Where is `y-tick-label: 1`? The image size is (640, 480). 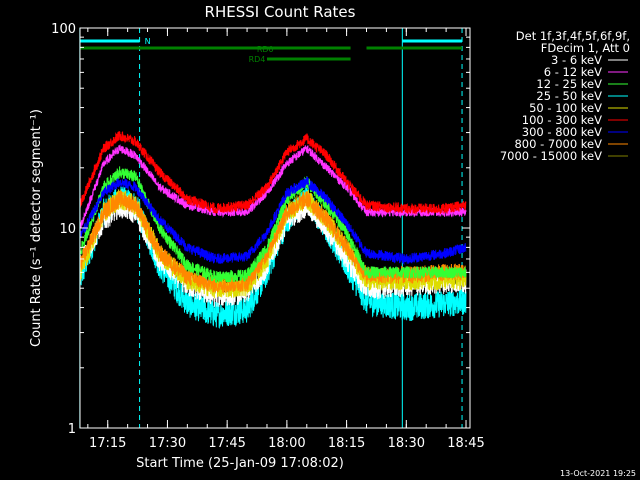
y-tick-label: 1 is located at coordinates (72, 429).